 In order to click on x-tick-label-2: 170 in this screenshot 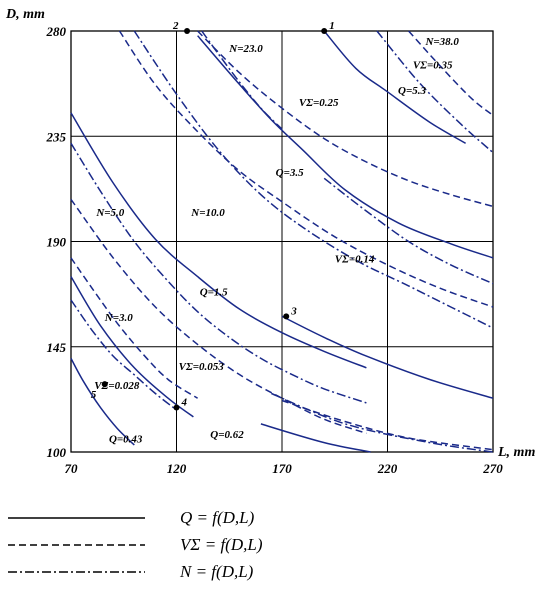, I will do `click(282, 468)`.